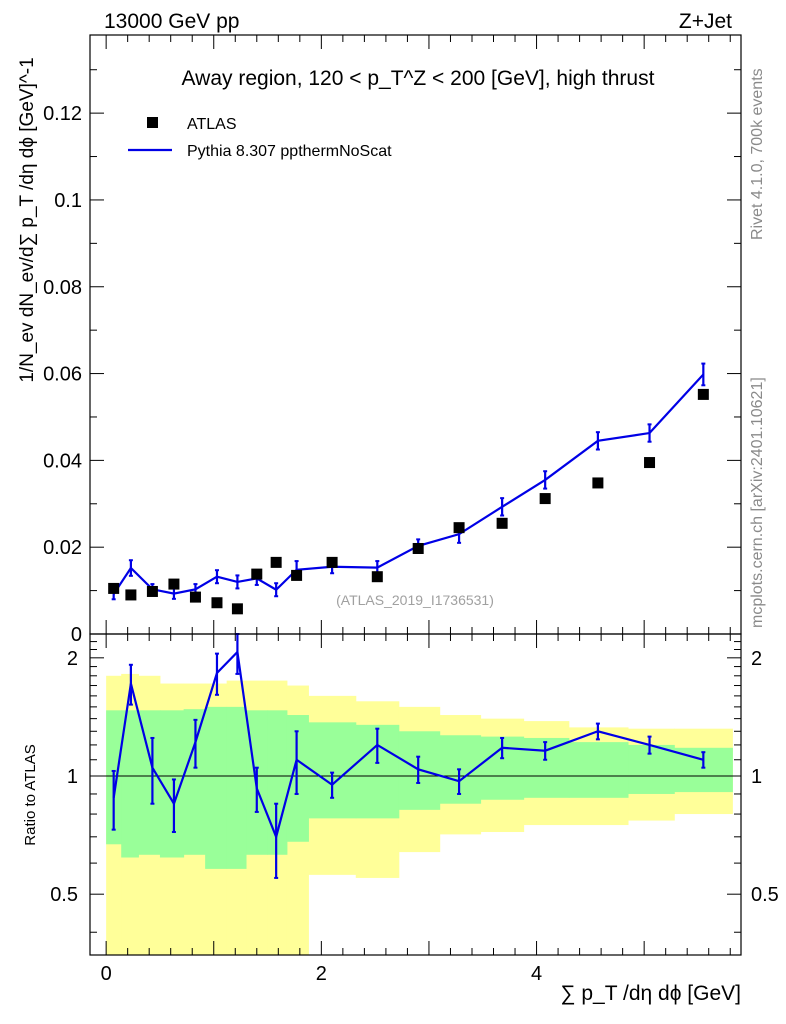 This screenshot has width=786, height=1024. I want to click on y-tick-label: 0.12, so click(62, 114).